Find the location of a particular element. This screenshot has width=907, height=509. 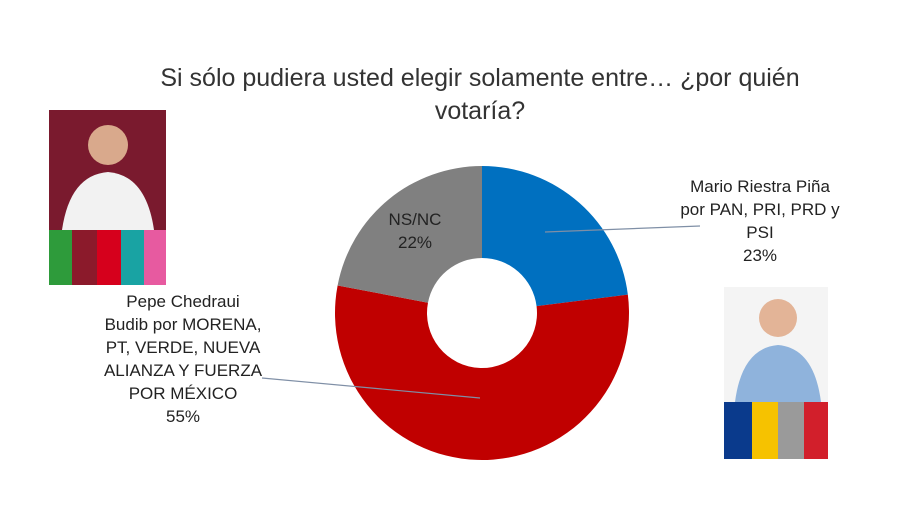

category-label: NS/NC is located at coordinates (415, 219).